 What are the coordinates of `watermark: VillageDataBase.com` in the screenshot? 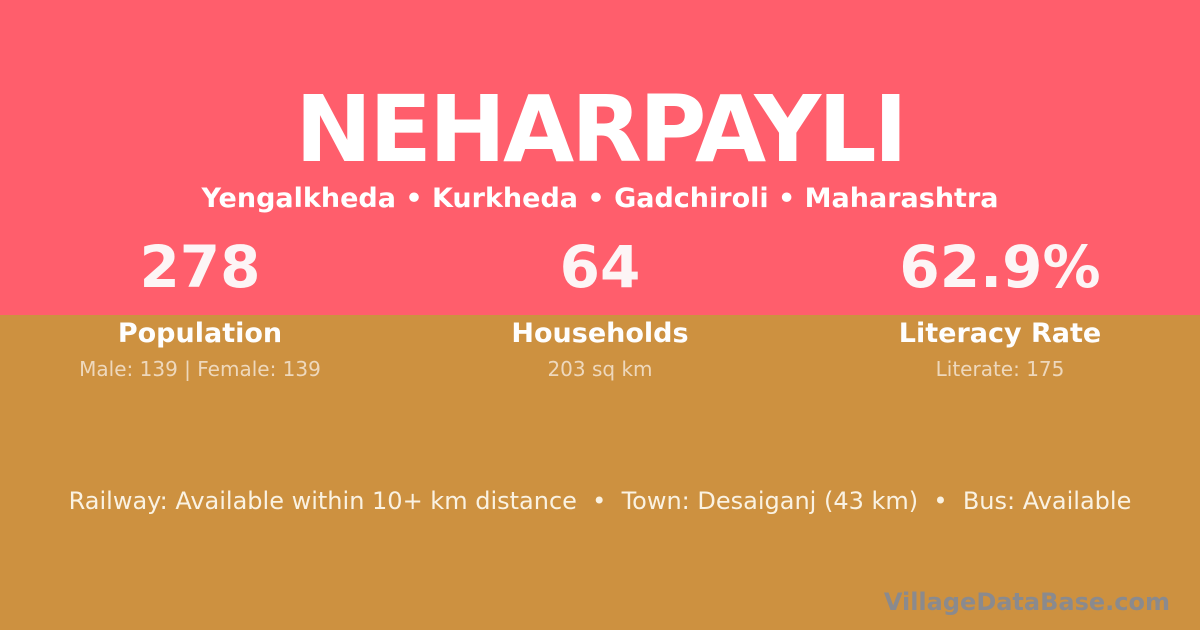 It's located at (1026, 602).